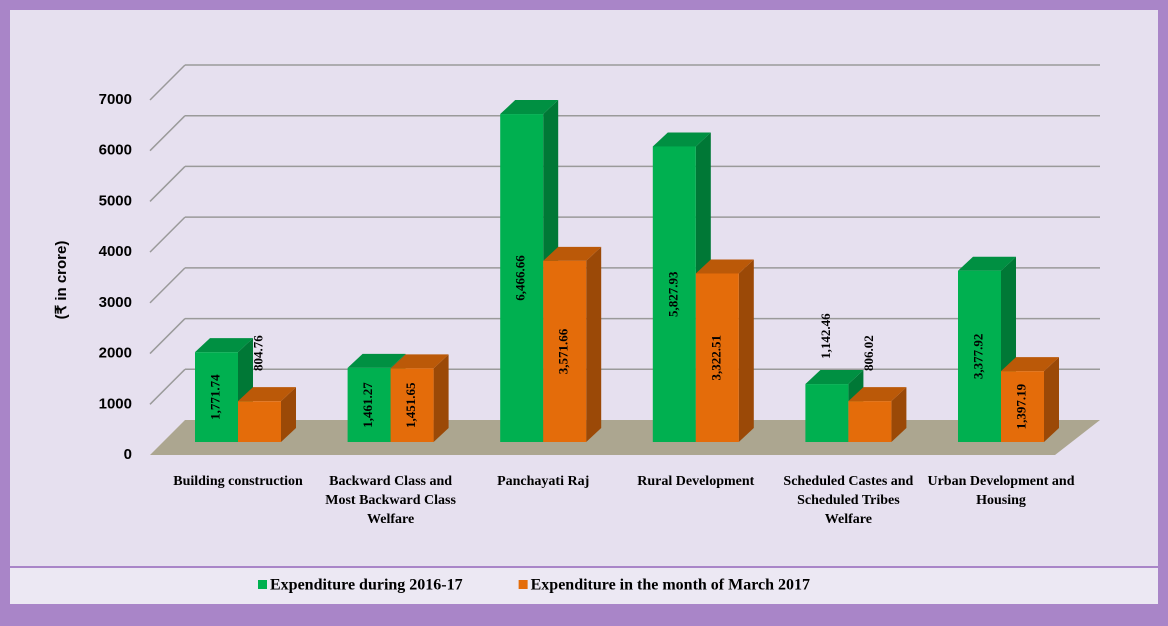 The width and height of the screenshot is (1168, 626). Describe the element at coordinates (128, 454) in the screenshot. I see `y-tick-label: 0` at that location.